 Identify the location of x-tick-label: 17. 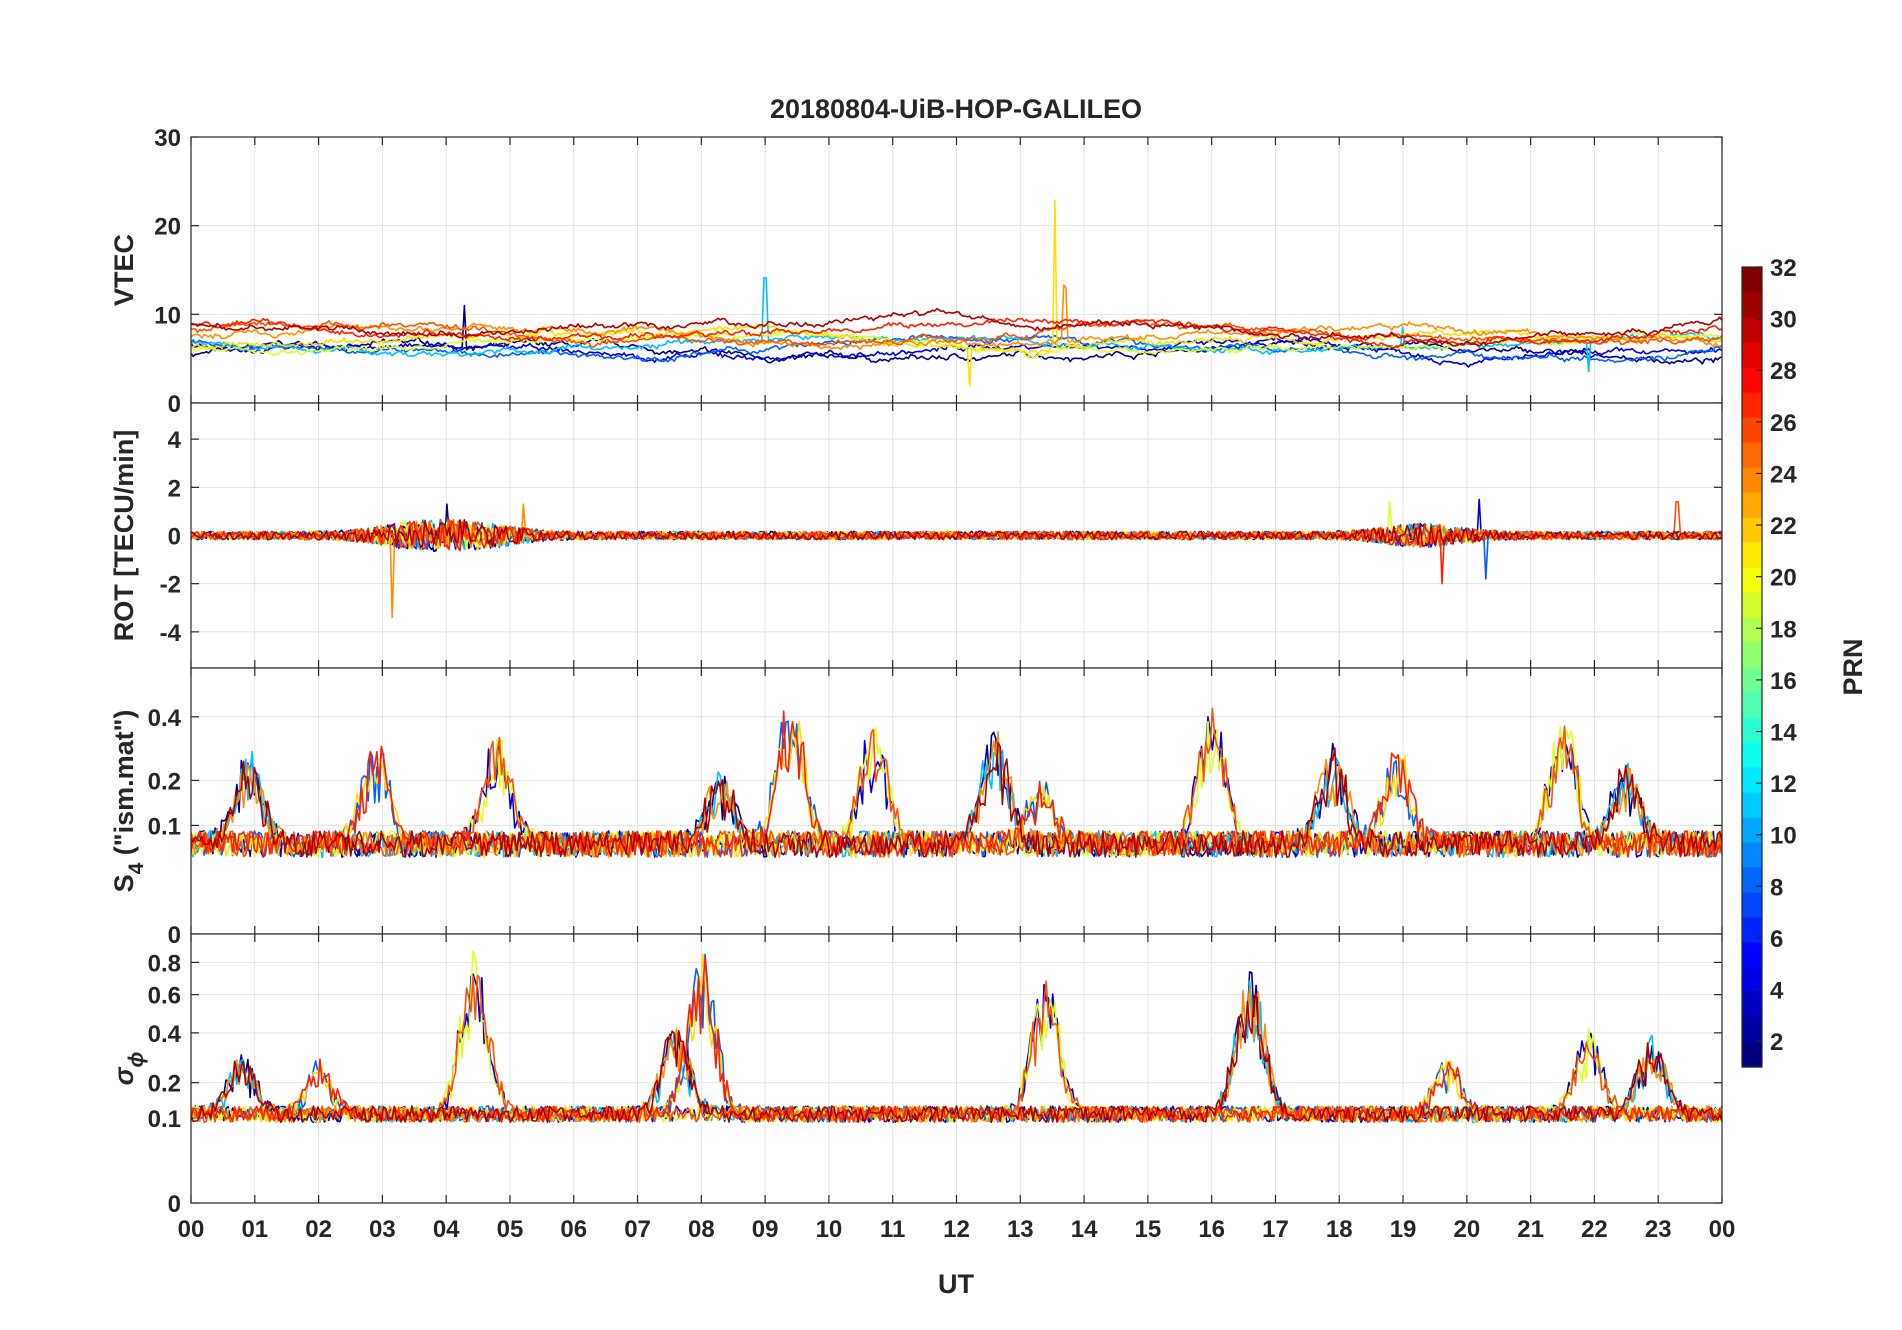
(1275, 1229).